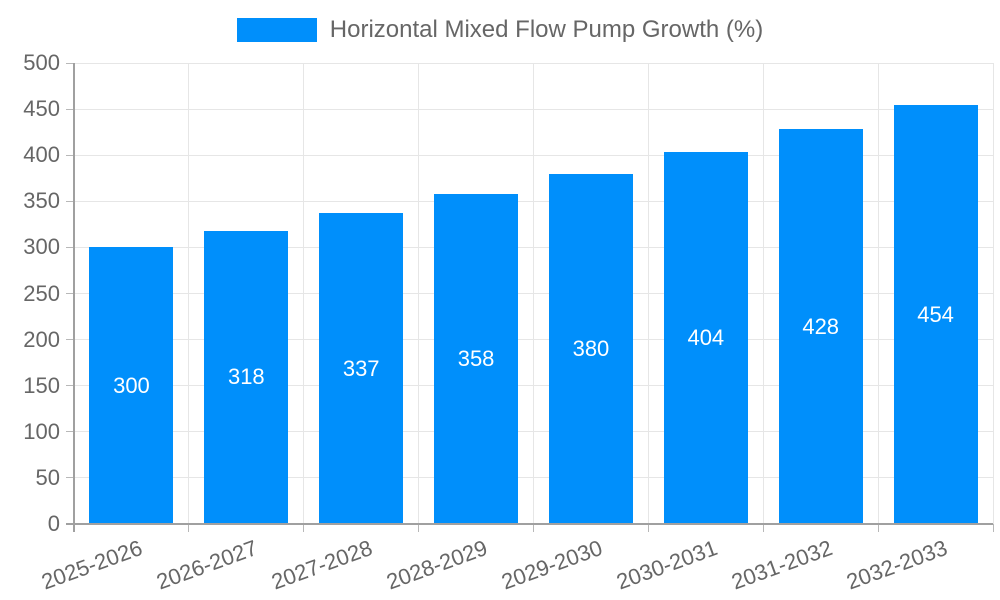 The image size is (1000, 600). I want to click on y-tick-label: 350, so click(41, 201).